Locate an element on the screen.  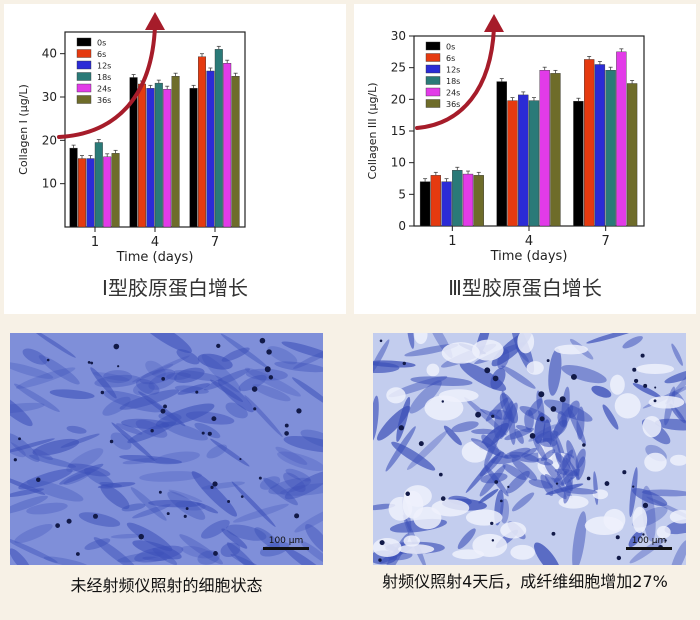
legend-label: 18s is located at coordinates (104, 77).